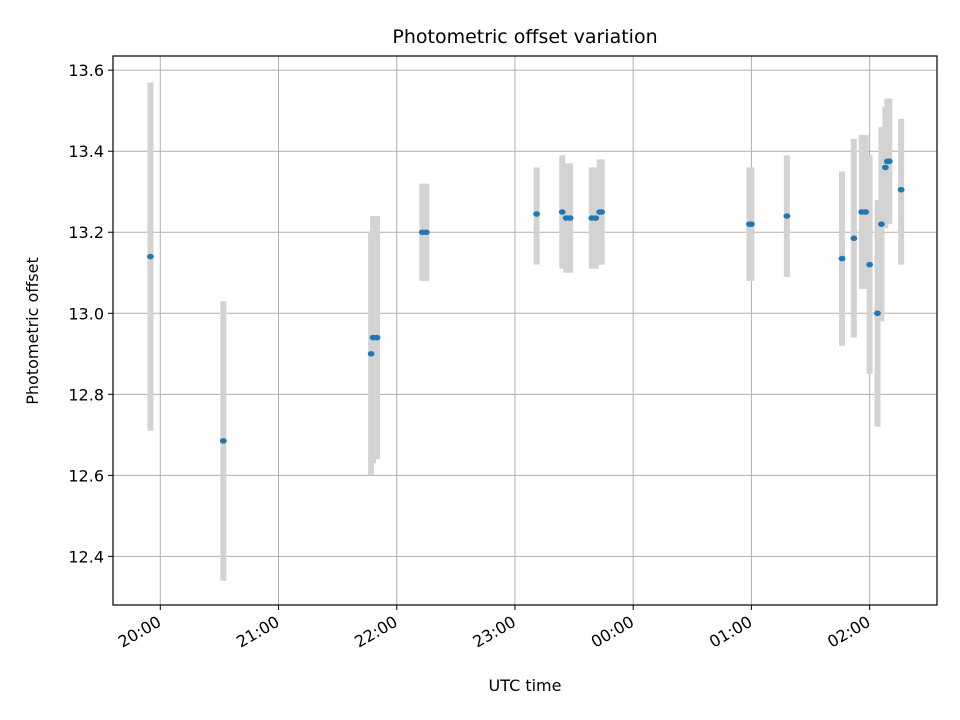  I want to click on x-axis-ticks: 20:00 21:00 22:00 23:00 00:00 01:00 02:00, so click(494, 628).